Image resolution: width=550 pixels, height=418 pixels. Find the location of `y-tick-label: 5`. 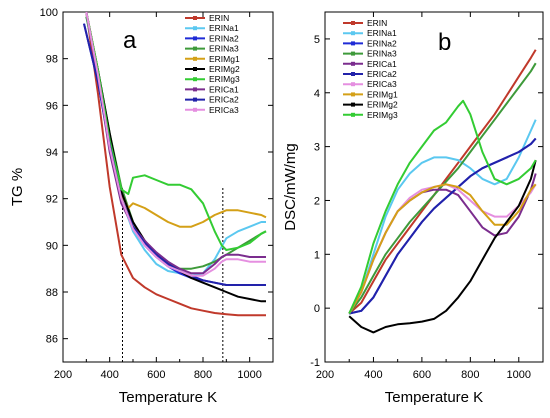

y-tick-label: 5 is located at coordinates (317, 40).